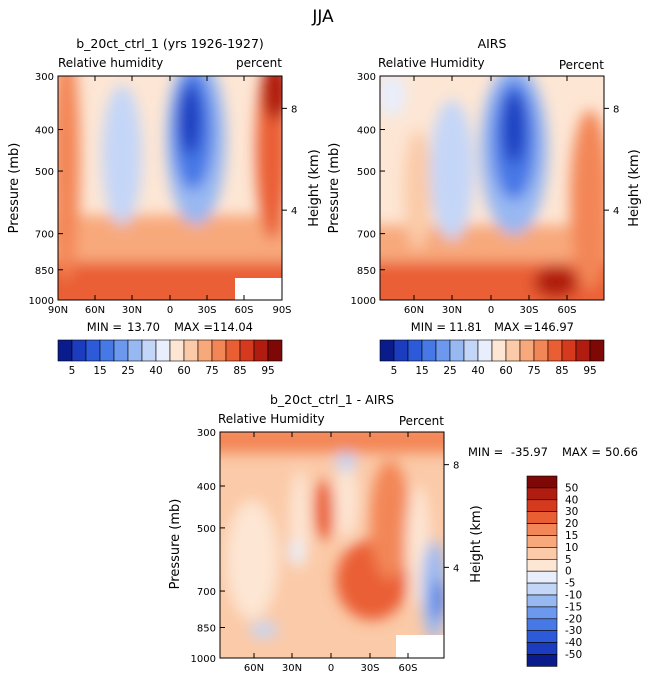 This screenshot has width=647, height=682. I want to click on labelbar-airs-label: 25, so click(449, 371).